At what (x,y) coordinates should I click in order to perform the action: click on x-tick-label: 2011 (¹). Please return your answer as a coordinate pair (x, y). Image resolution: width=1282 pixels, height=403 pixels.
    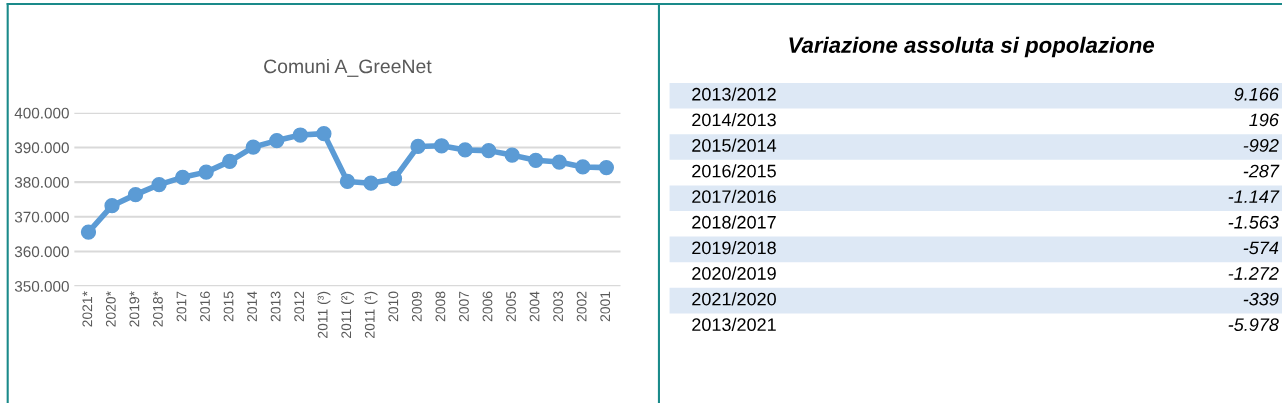
    Looking at the image, I should click on (371, 314).